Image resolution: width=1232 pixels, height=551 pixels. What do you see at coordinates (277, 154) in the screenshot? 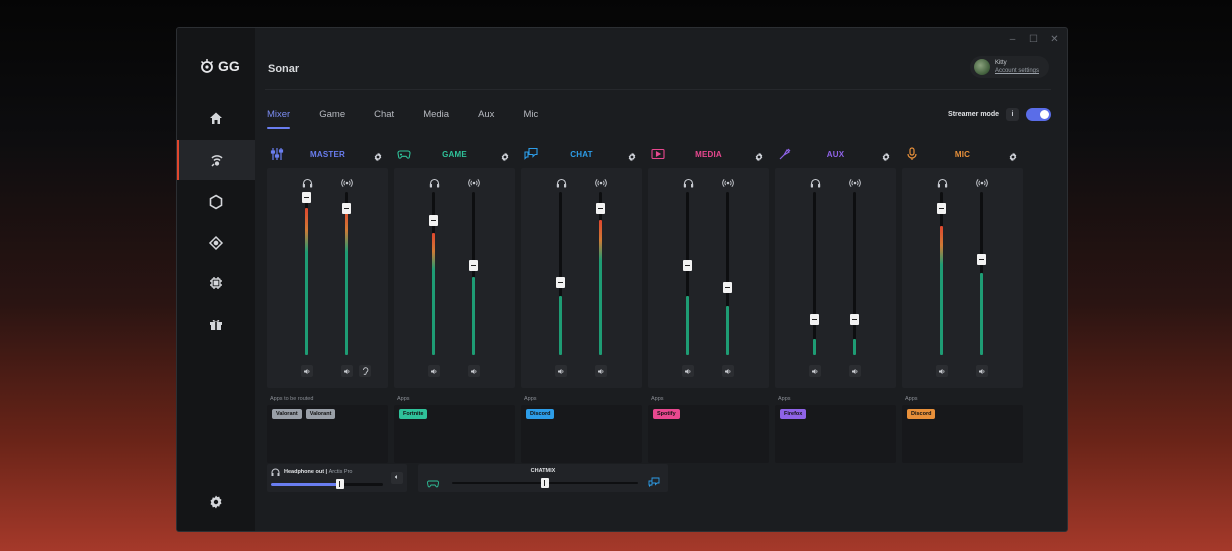
I see `master-channel-icon` at bounding box center [277, 154].